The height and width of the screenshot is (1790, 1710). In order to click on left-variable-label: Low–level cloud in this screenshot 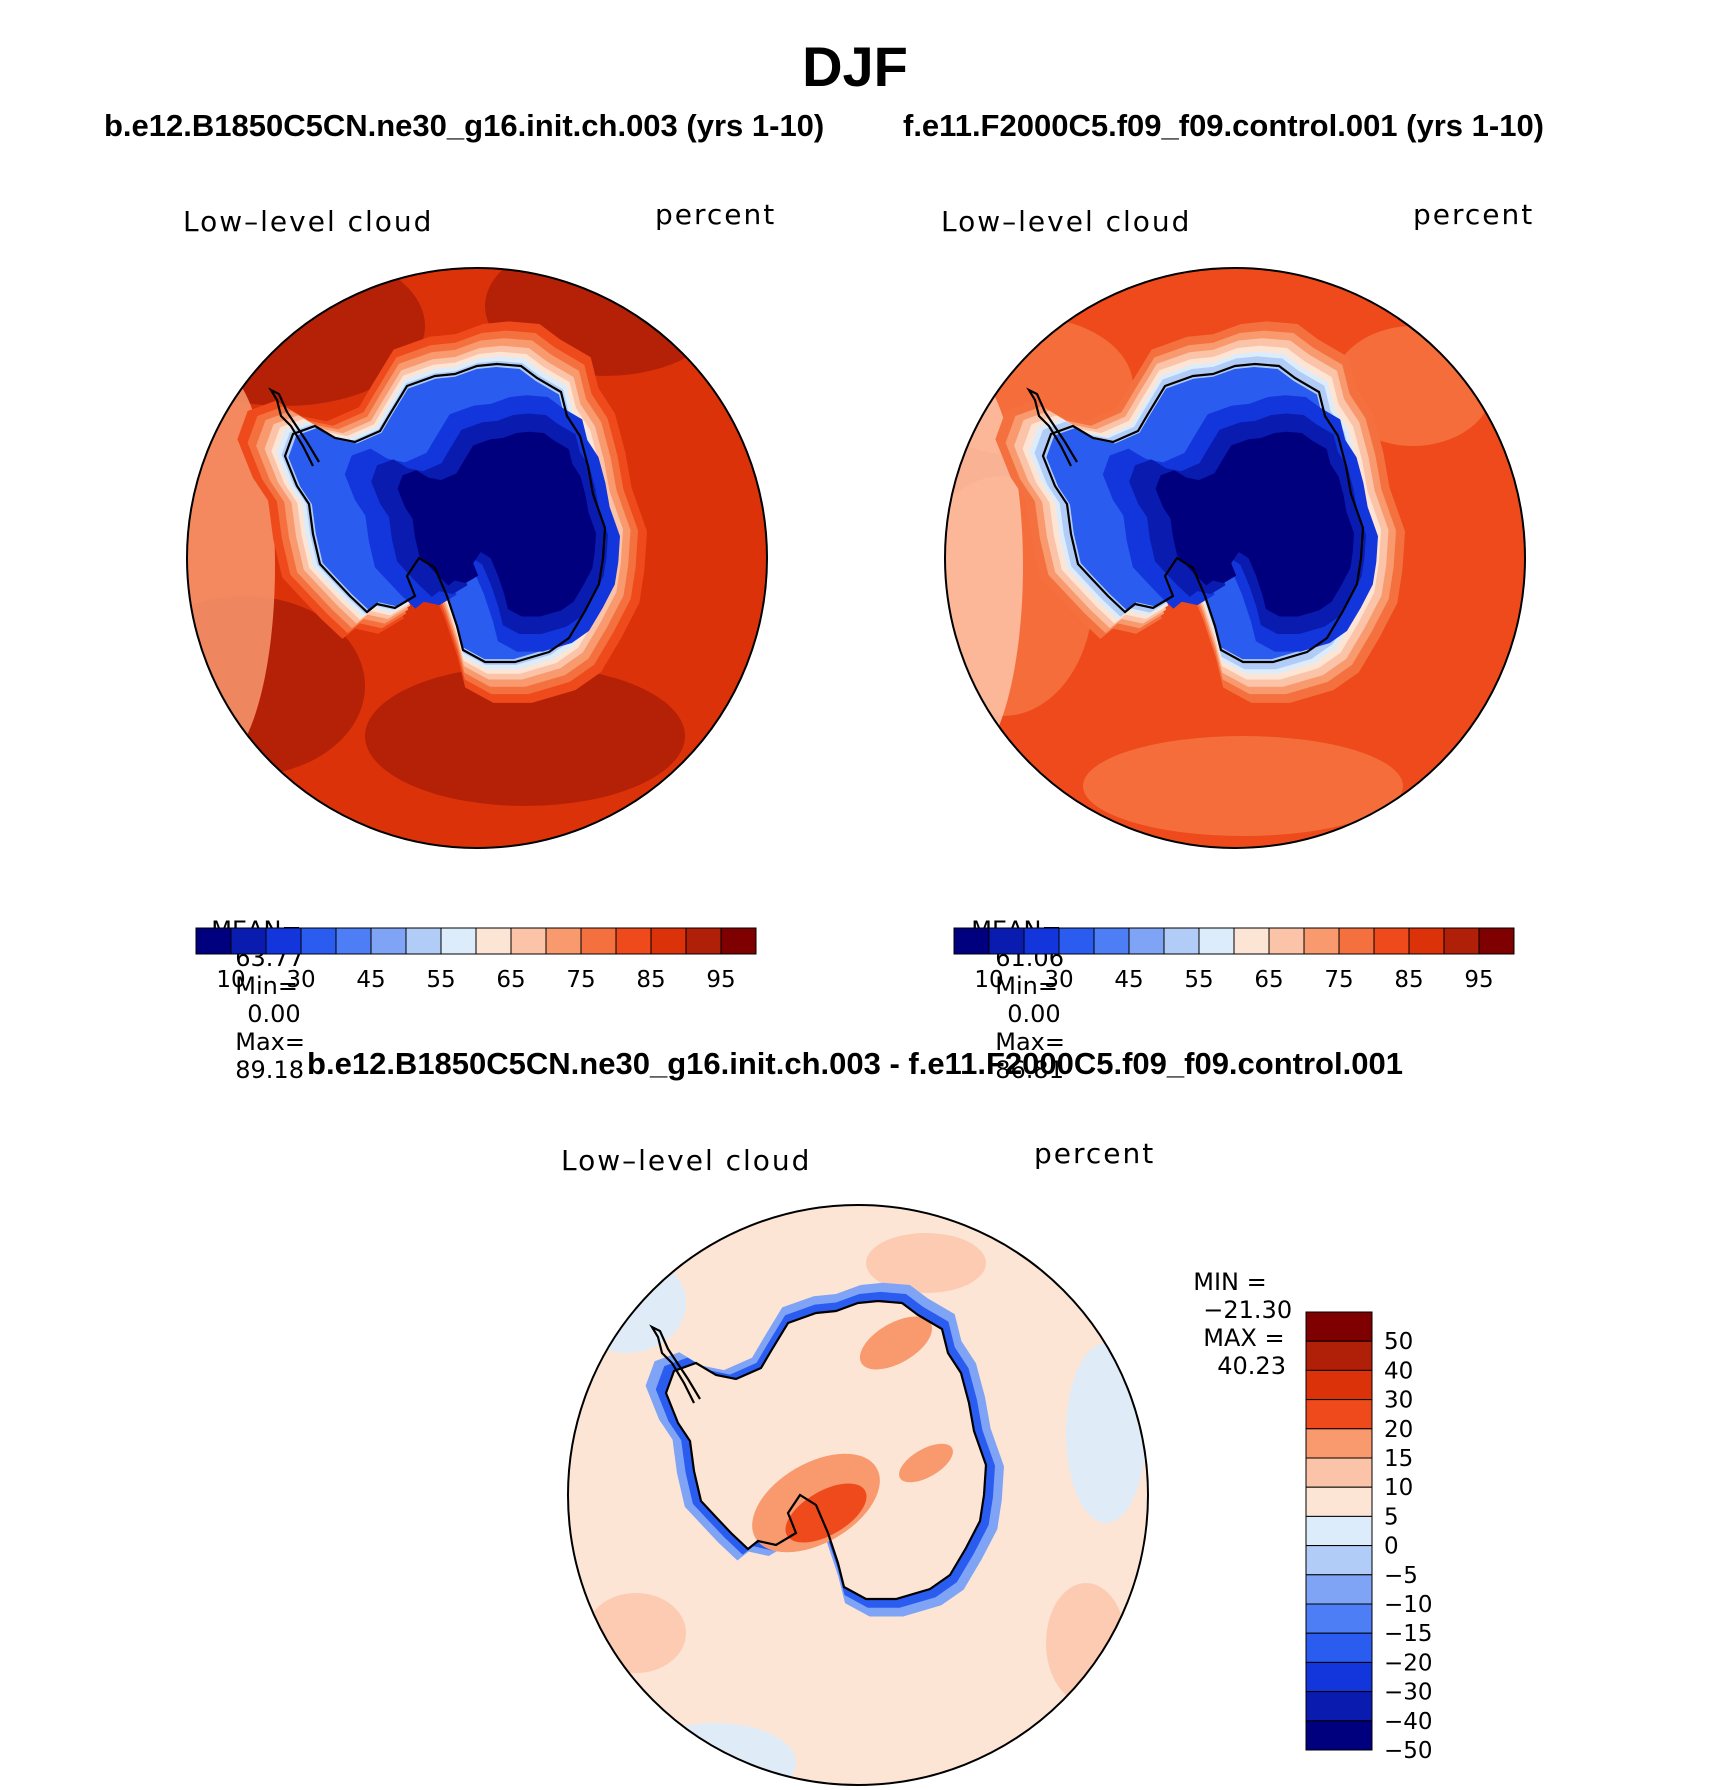, I will do `click(308, 221)`.